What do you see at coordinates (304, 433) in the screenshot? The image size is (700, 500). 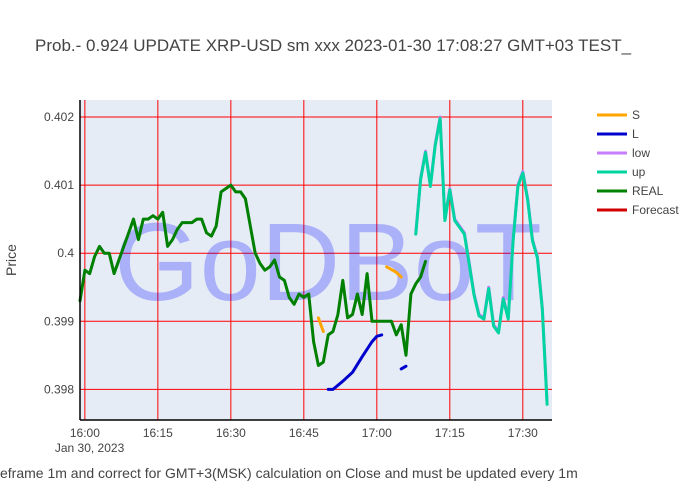 I see `x-tick-label: 16:45` at bounding box center [304, 433].